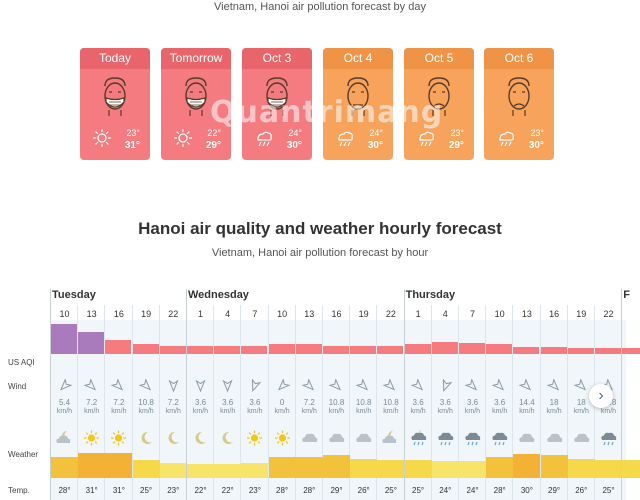  Describe the element at coordinates (526, 490) in the screenshot. I see `temperature-value: 30°` at that location.